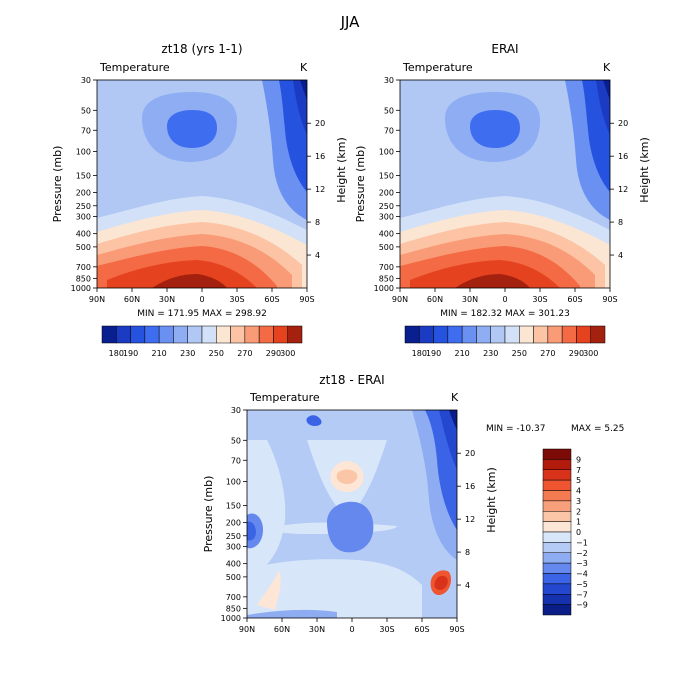  What do you see at coordinates (582, 584) in the screenshot?
I see `colorbar-label: −5` at bounding box center [582, 584].